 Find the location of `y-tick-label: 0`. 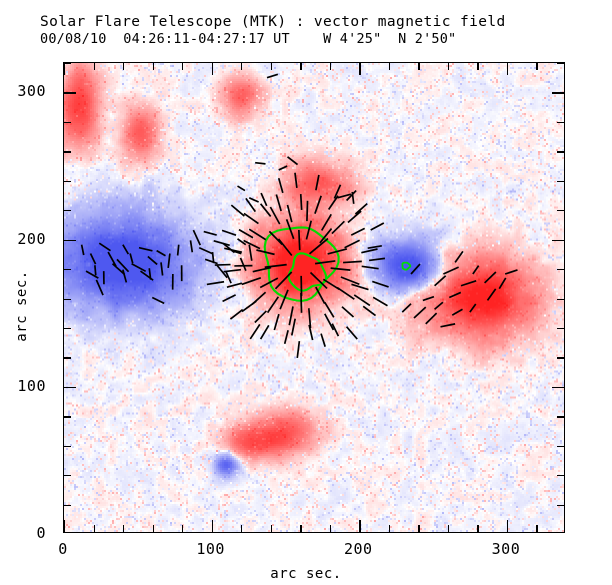

y-tick-label: 0 is located at coordinates (41, 533).